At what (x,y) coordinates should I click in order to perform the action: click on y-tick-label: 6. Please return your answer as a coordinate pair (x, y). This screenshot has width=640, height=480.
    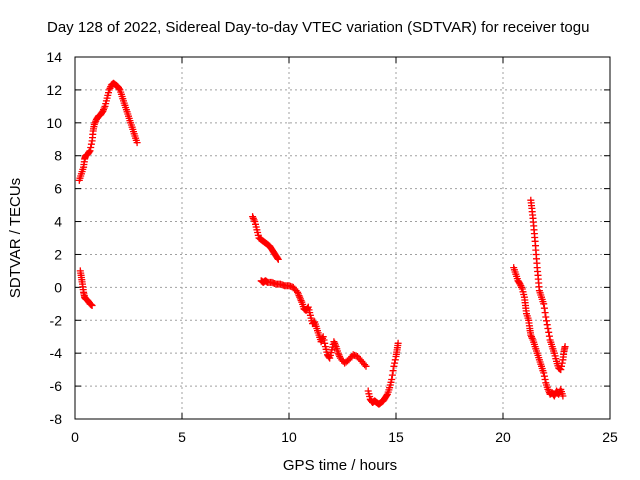
    Looking at the image, I should click on (58, 189).